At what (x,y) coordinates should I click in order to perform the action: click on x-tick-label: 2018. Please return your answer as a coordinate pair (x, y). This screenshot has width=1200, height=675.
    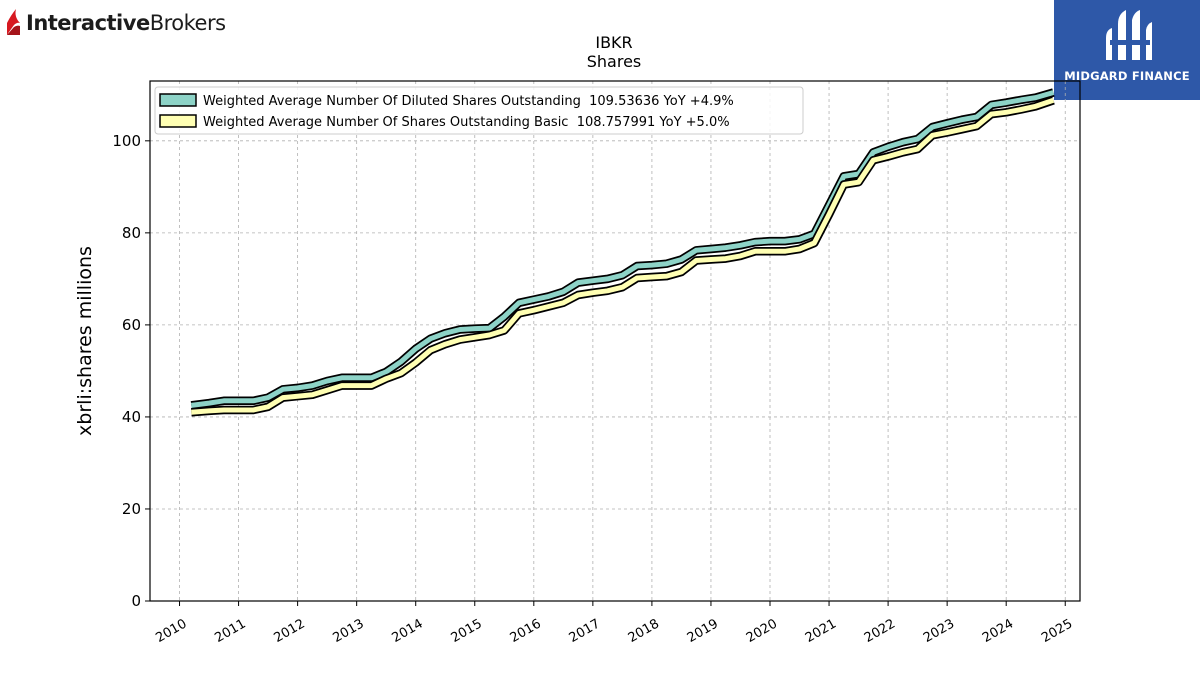
    Looking at the image, I should click on (644, 631).